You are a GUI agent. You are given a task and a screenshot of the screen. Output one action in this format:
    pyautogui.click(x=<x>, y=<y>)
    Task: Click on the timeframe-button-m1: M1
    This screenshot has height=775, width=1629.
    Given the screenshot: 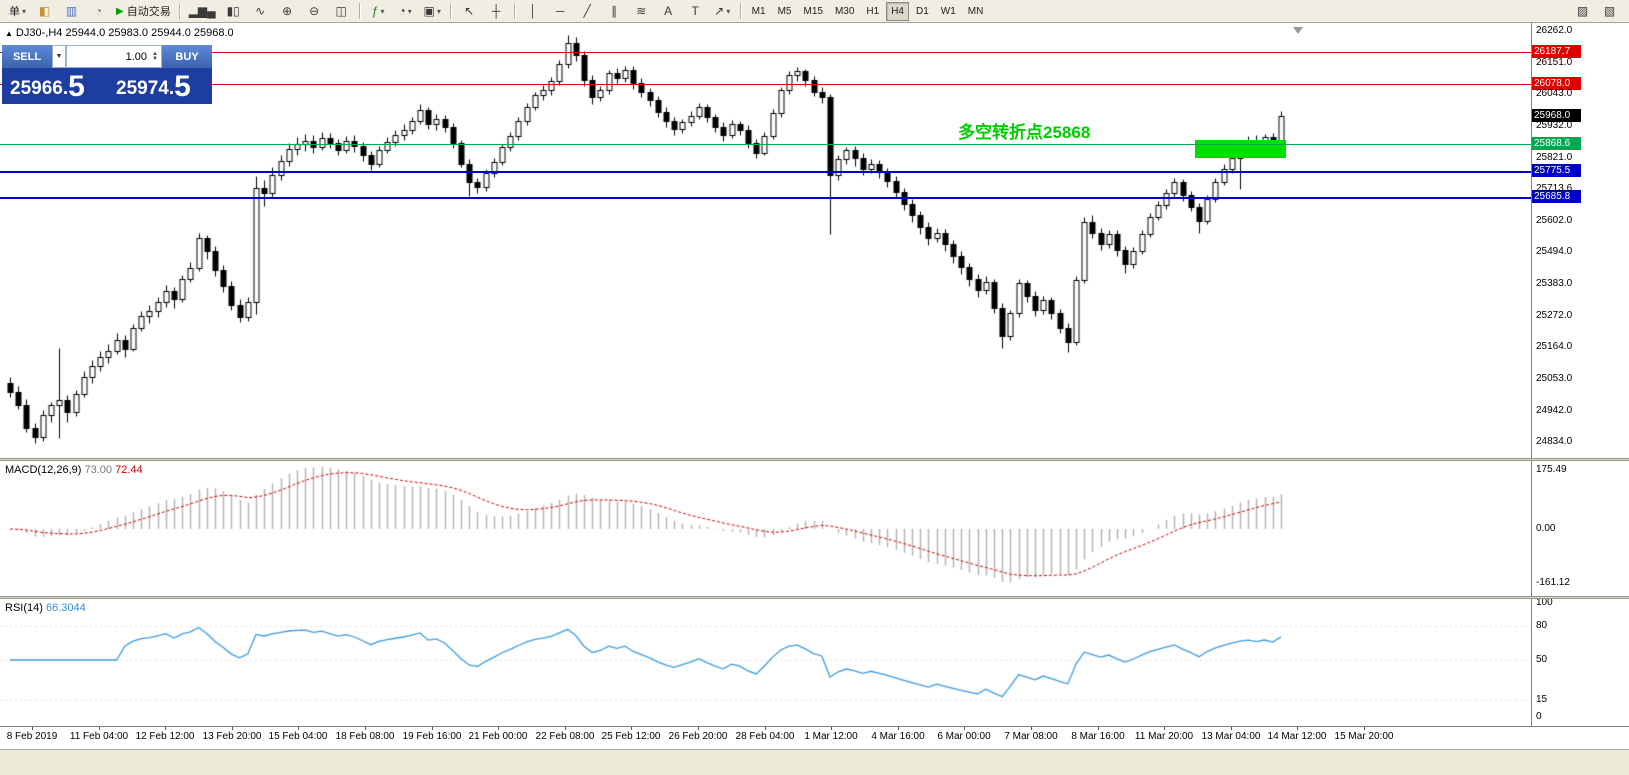 What is the action you would take?
    pyautogui.click(x=758, y=11)
    